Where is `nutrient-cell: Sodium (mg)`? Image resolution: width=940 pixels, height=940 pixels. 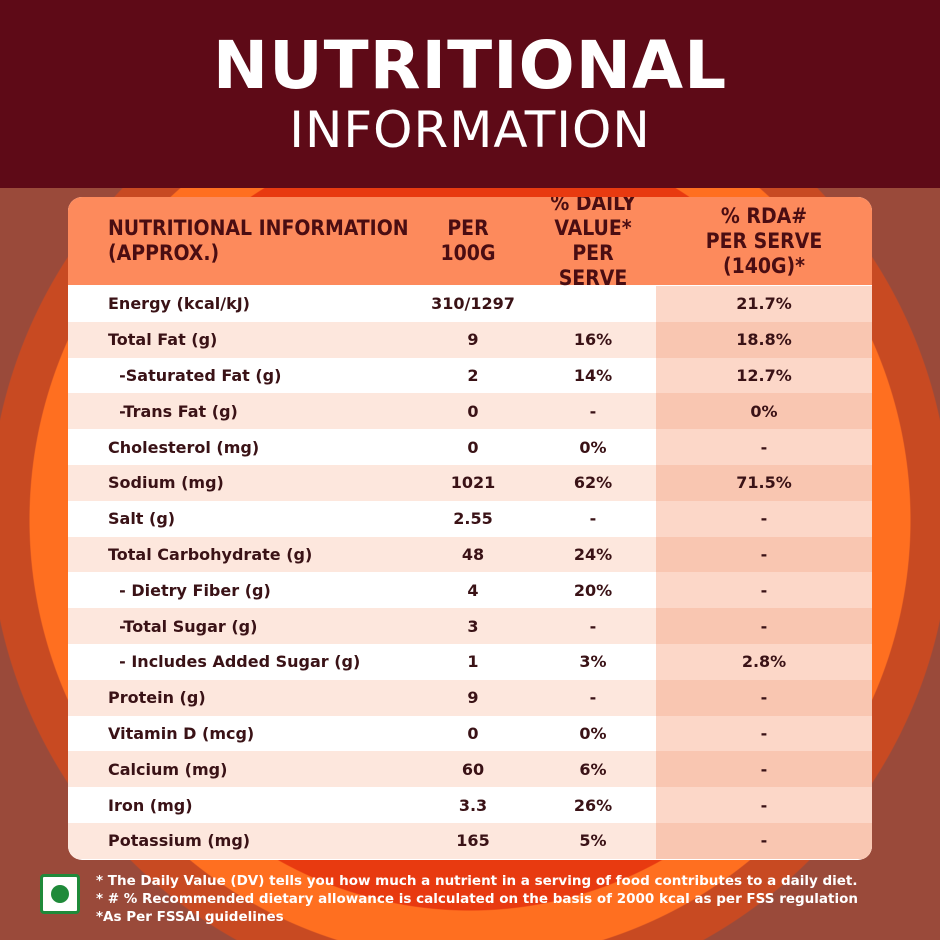 nutrient-cell: Sodium (mg) is located at coordinates (166, 483).